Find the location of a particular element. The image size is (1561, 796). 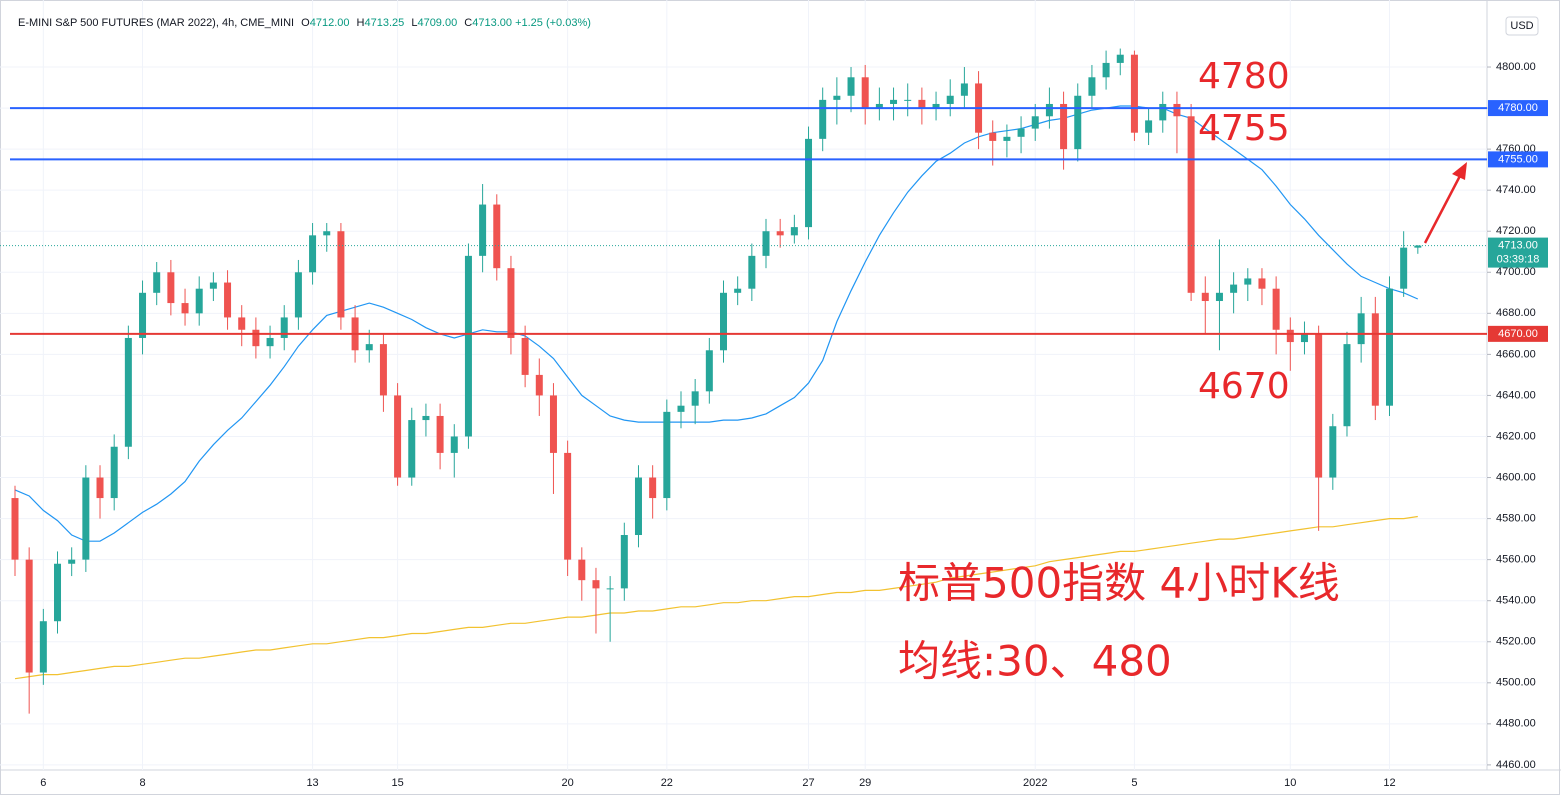

y-tick-label: 4560.00 is located at coordinates (1516, 560).